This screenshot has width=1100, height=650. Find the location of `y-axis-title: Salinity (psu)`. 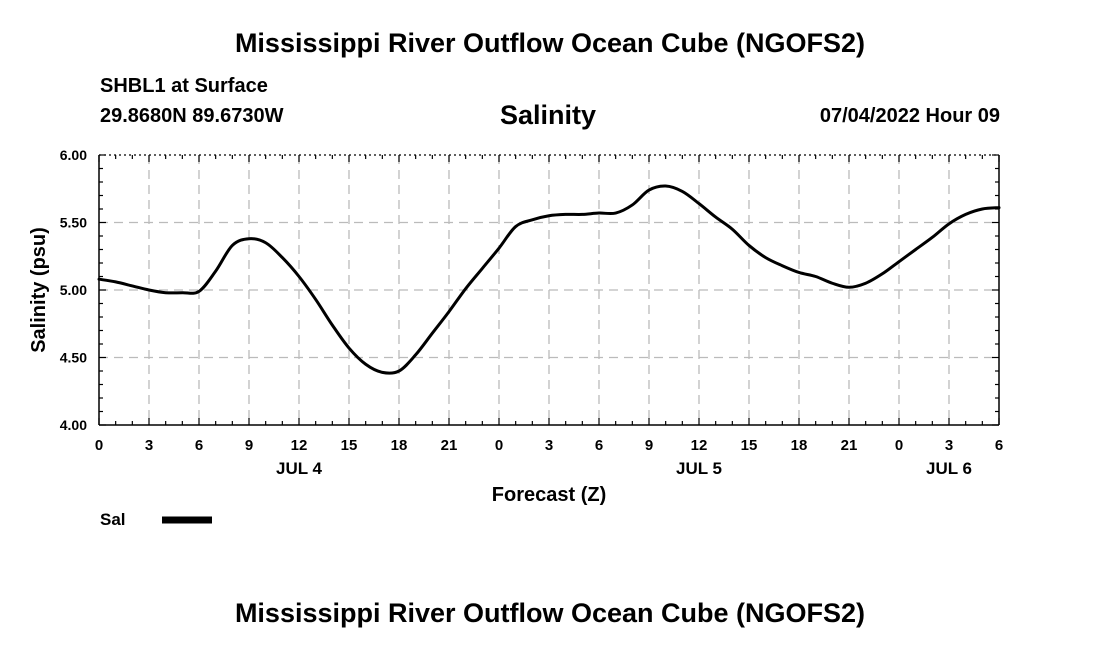

y-axis-title: Salinity (psu) is located at coordinates (39, 290).